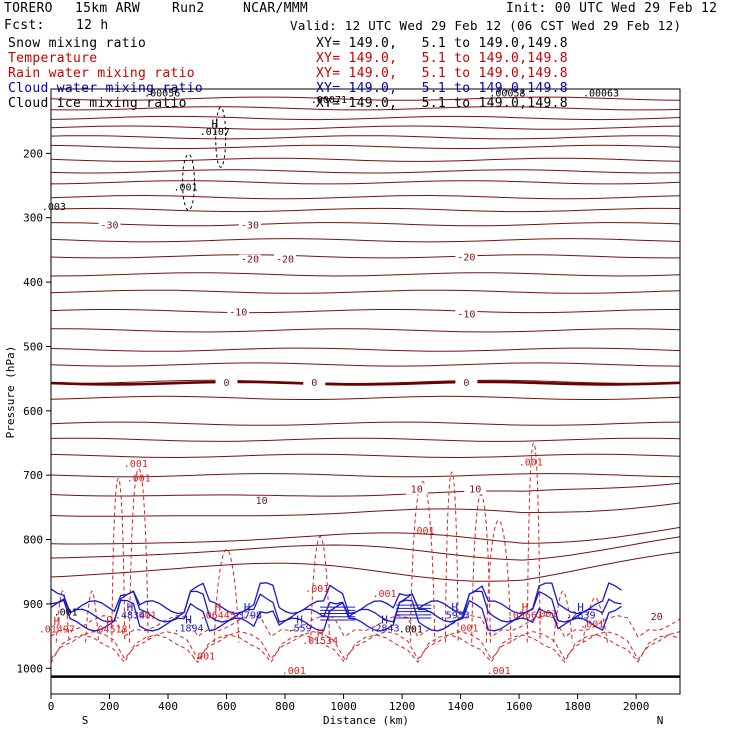 This screenshot has width=740, height=740. What do you see at coordinates (33, 411) in the screenshot?
I see `y-tick-label: 600` at bounding box center [33, 411].